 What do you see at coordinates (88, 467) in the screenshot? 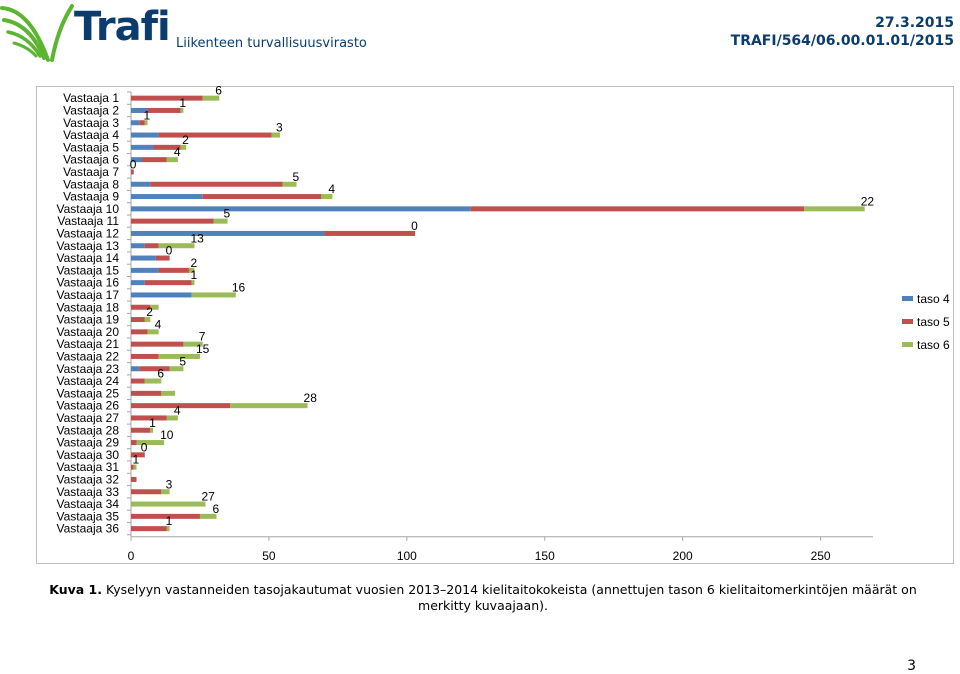
I see `category-label: Vastaaja 31` at bounding box center [88, 467].